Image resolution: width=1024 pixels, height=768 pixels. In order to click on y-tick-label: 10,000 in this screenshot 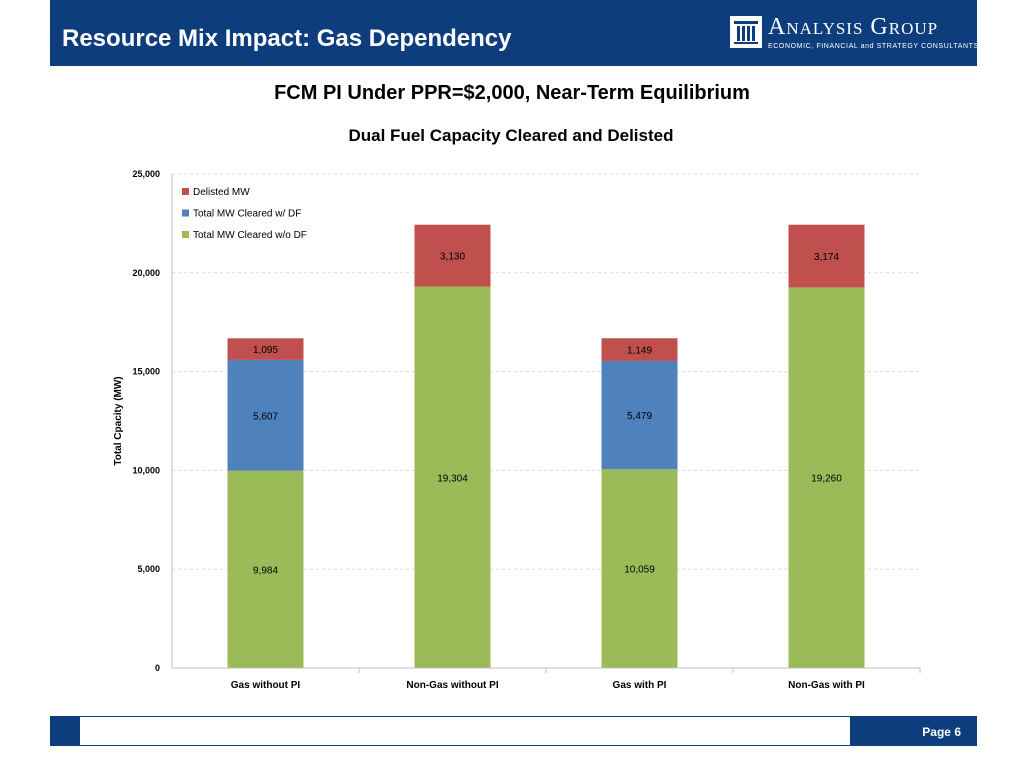, I will do `click(146, 470)`.